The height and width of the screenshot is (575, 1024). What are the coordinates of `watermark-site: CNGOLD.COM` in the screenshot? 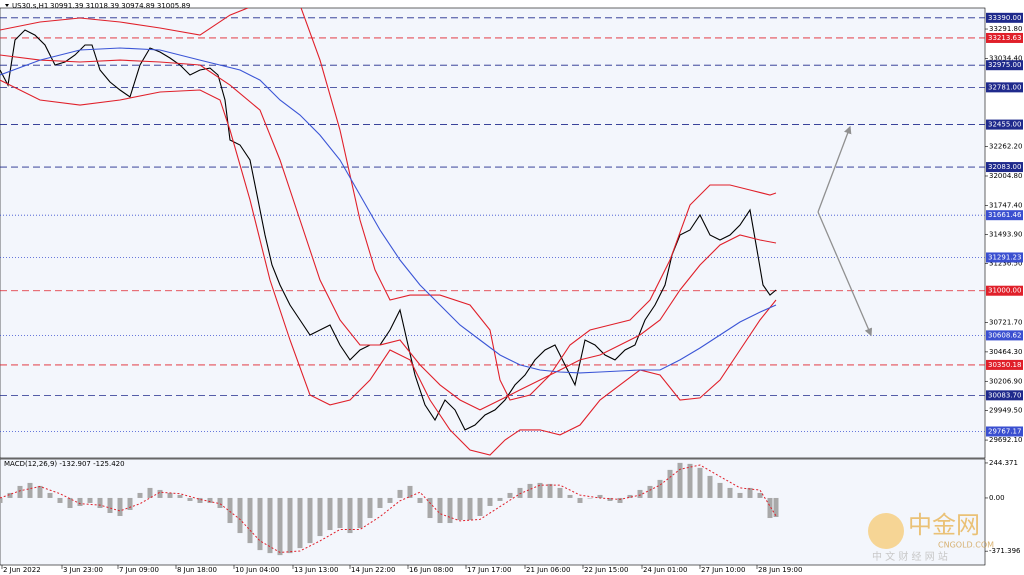 It's located at (966, 545).